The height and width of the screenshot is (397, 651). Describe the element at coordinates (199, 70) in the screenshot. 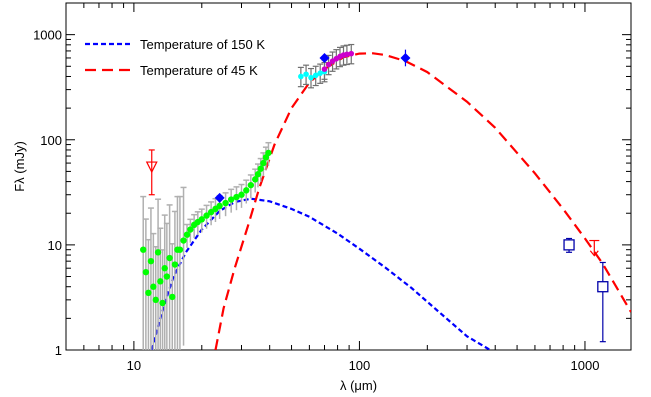

I see `legend-45k-label: Temperature of 45 K` at that location.